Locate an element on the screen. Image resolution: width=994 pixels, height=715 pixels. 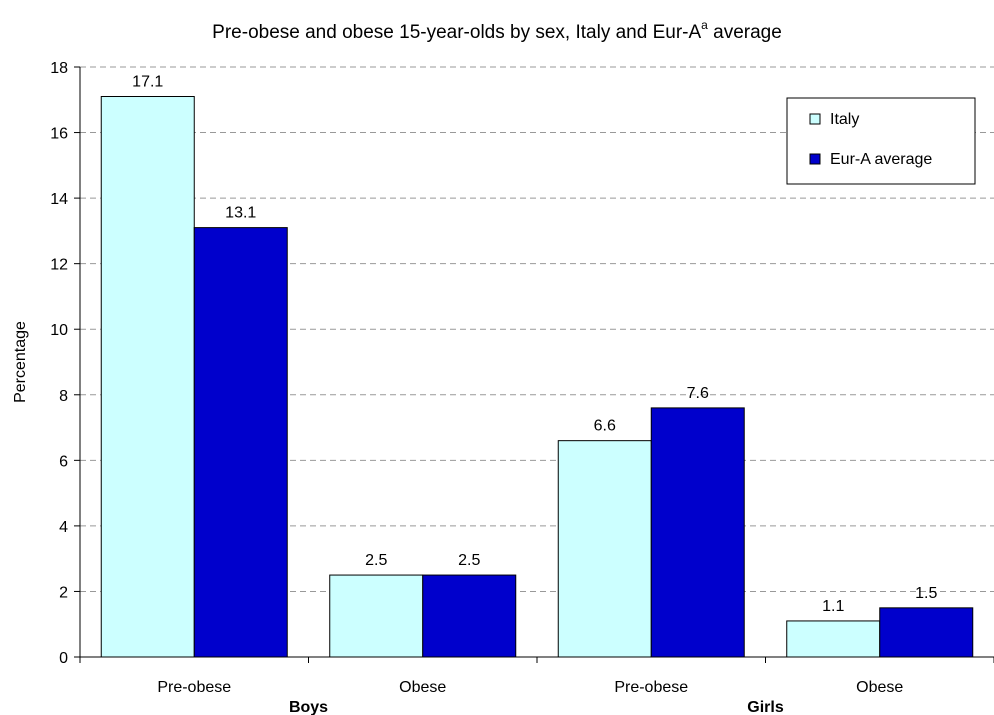
data-label: 7.6 is located at coordinates (698, 393).